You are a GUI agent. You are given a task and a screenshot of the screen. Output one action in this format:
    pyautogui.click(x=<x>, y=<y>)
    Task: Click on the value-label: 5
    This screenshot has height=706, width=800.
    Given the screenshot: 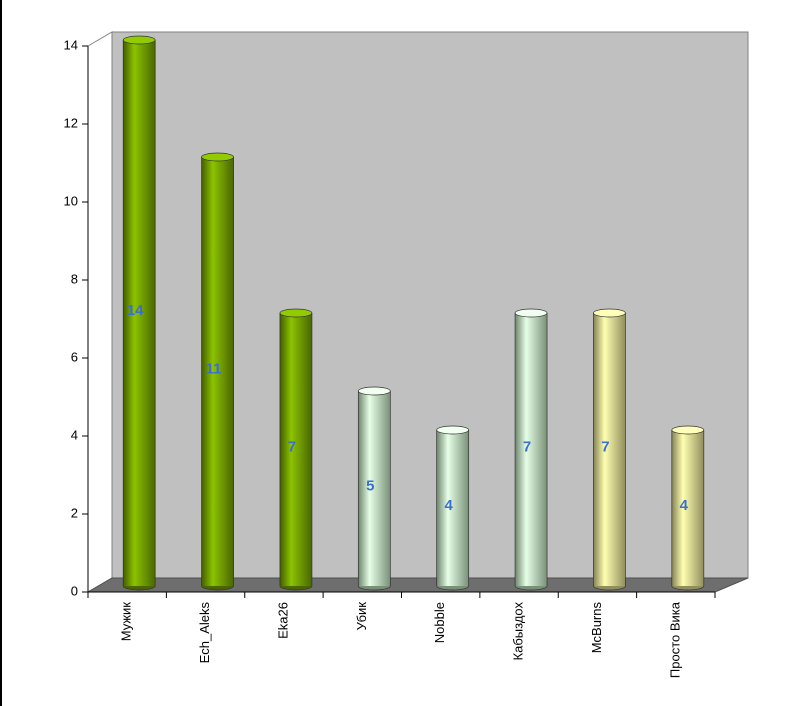 What is the action you would take?
    pyautogui.click(x=370, y=485)
    